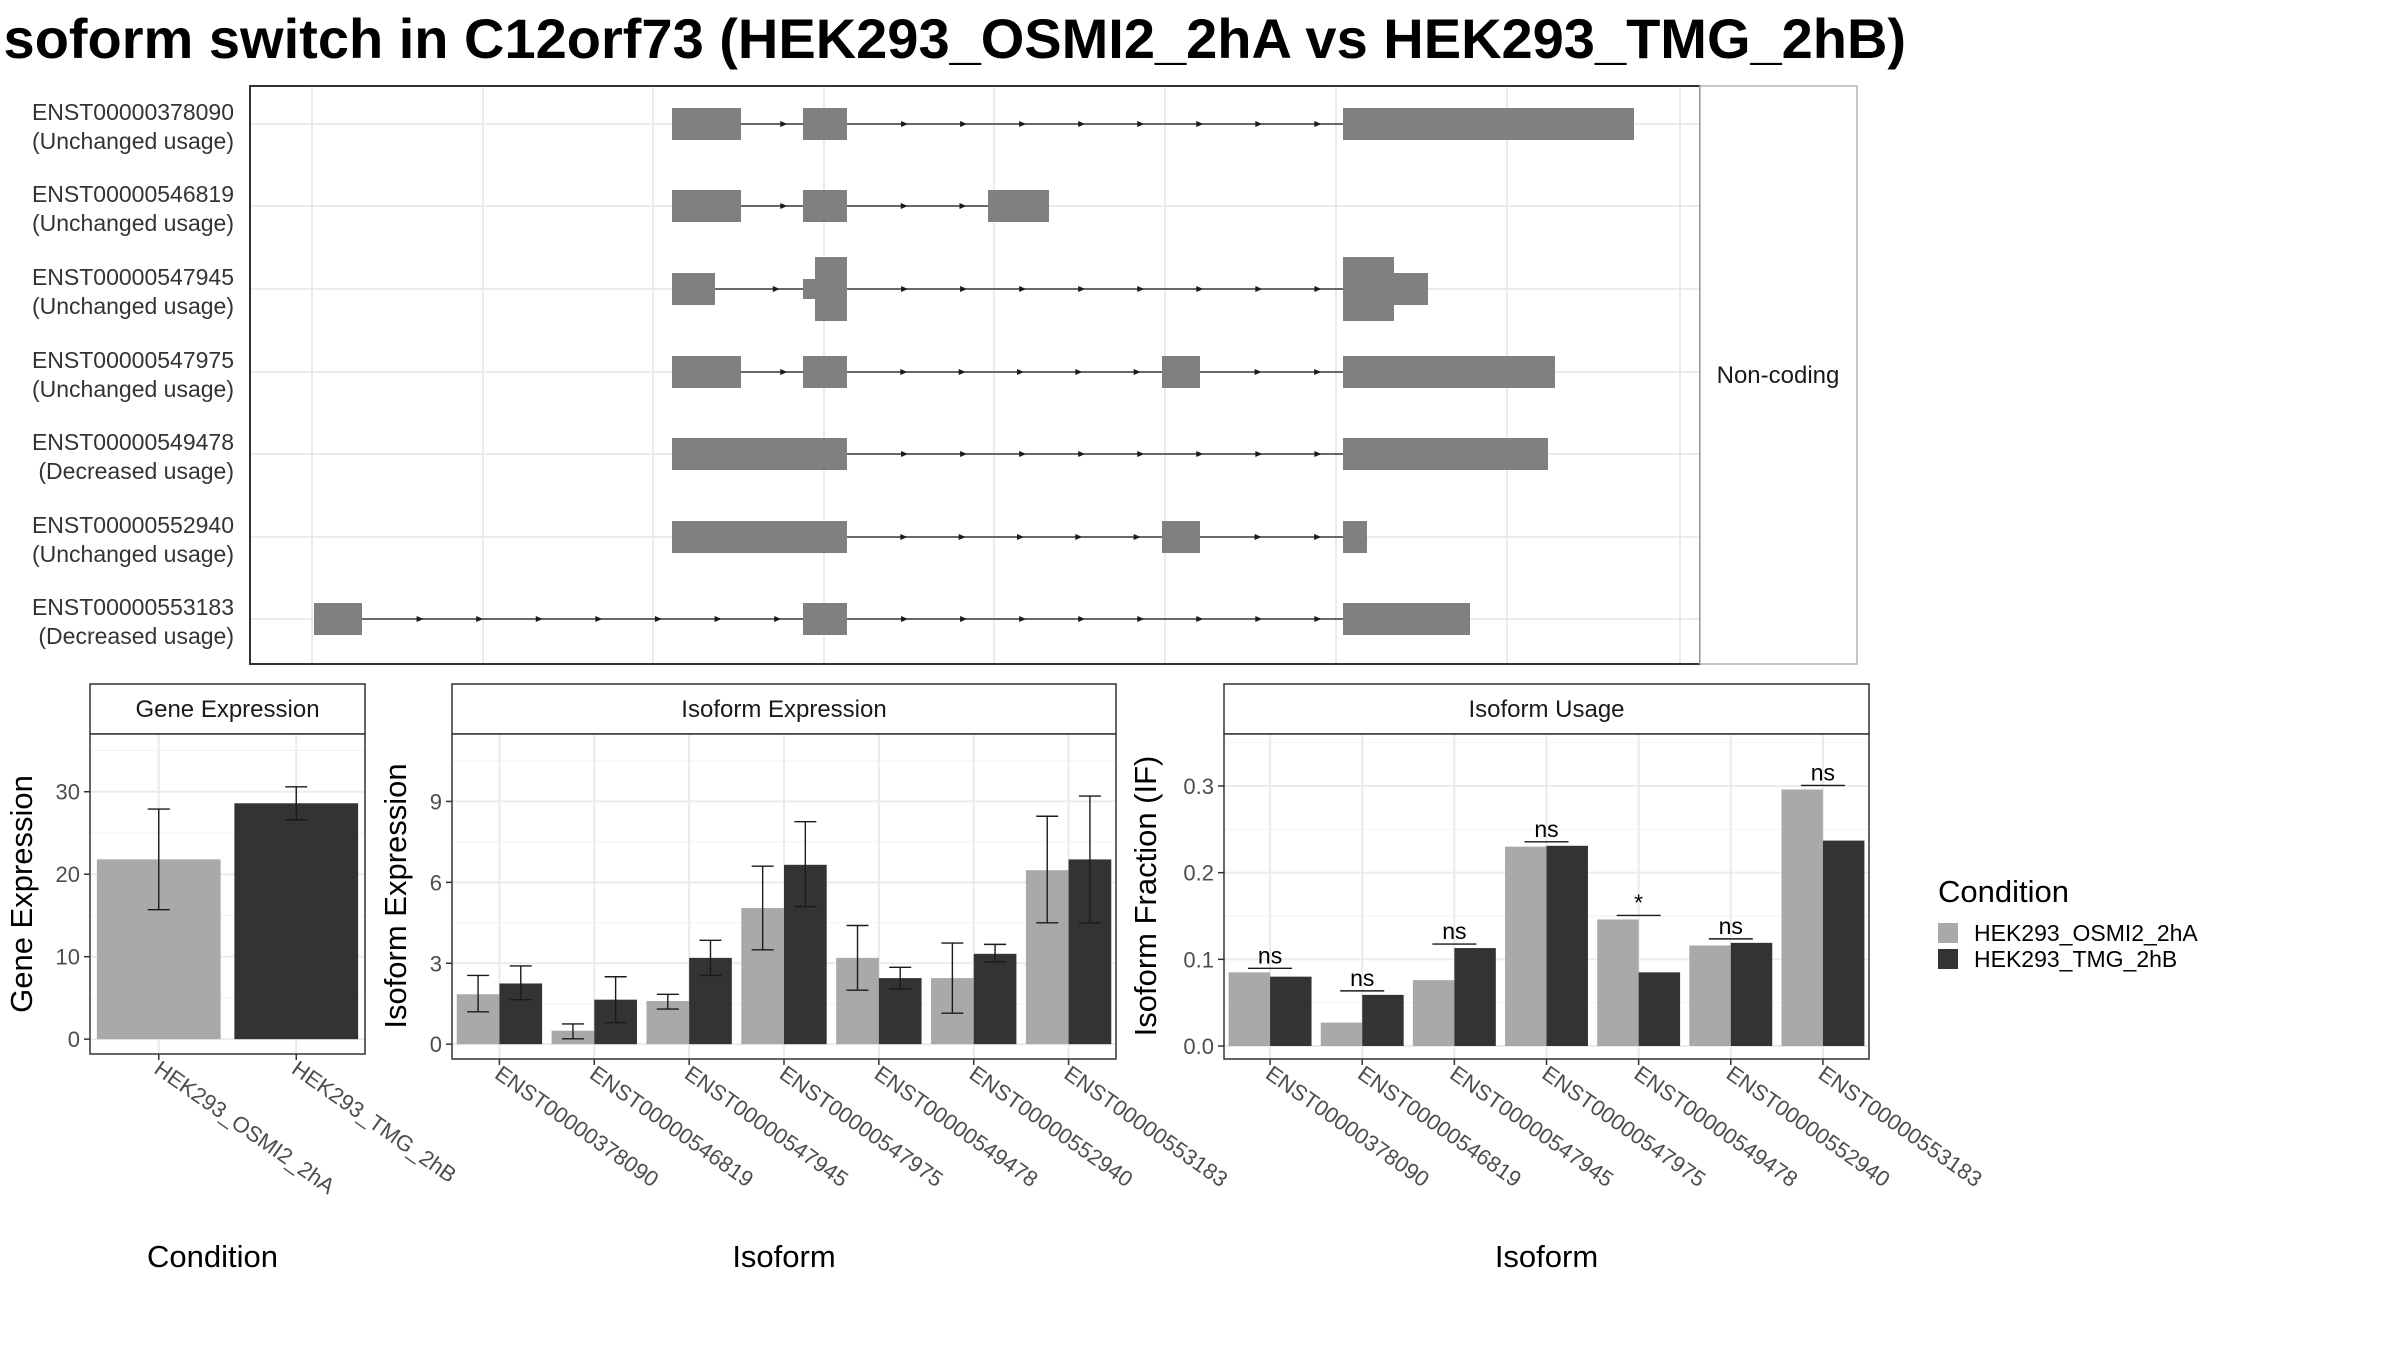  What do you see at coordinates (227, 709) in the screenshot?
I see `gene-expression-strip` at bounding box center [227, 709].